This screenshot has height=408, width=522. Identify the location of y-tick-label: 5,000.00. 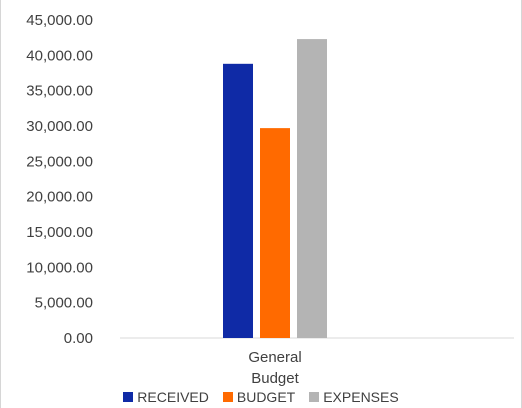
(64, 303).